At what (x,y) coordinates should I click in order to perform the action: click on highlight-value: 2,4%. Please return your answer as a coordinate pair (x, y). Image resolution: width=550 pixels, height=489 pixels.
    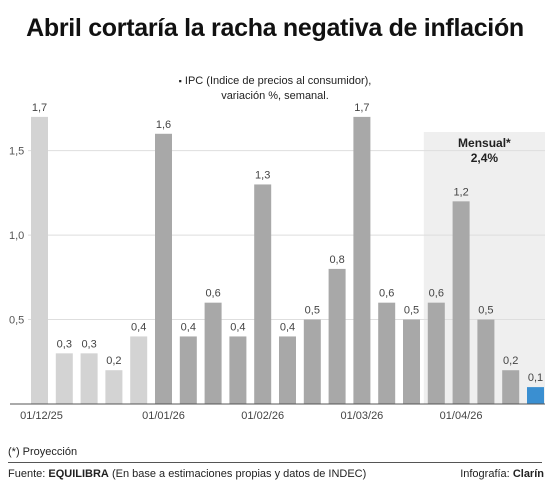
    Looking at the image, I should click on (485, 158).